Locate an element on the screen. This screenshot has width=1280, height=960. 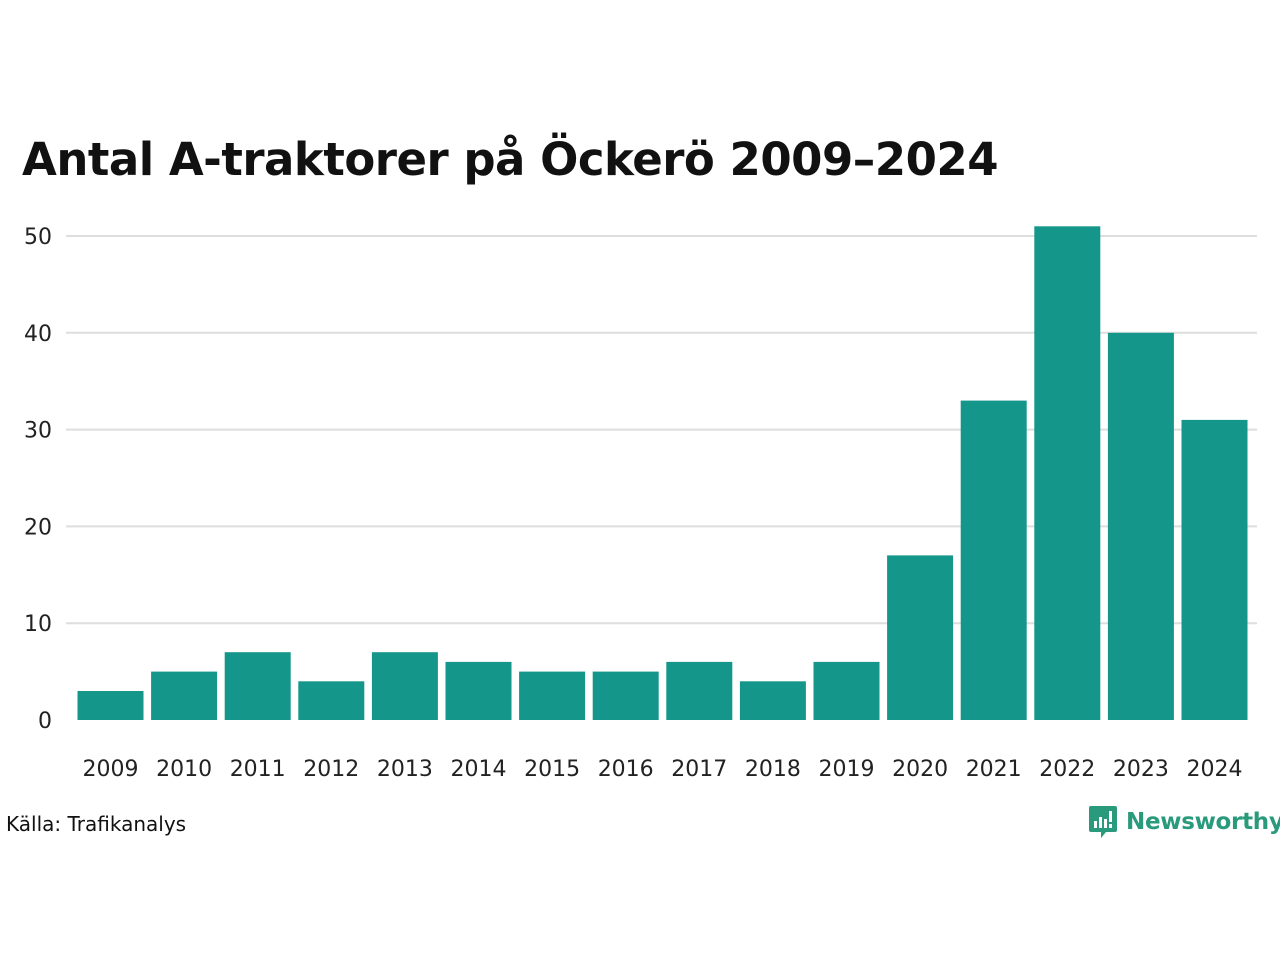
bar-2024 is located at coordinates (1214, 569).